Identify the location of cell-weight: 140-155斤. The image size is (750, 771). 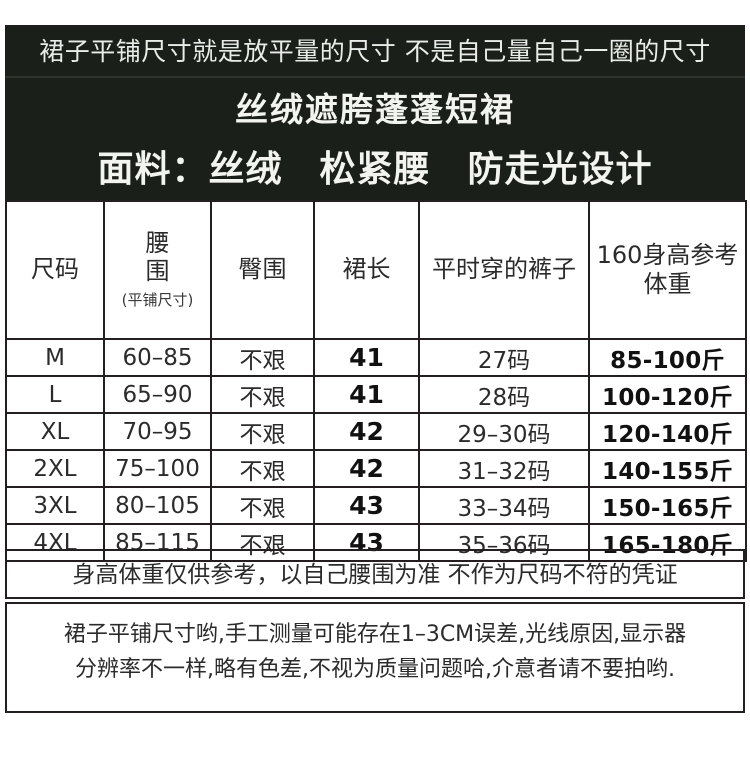
(667, 468).